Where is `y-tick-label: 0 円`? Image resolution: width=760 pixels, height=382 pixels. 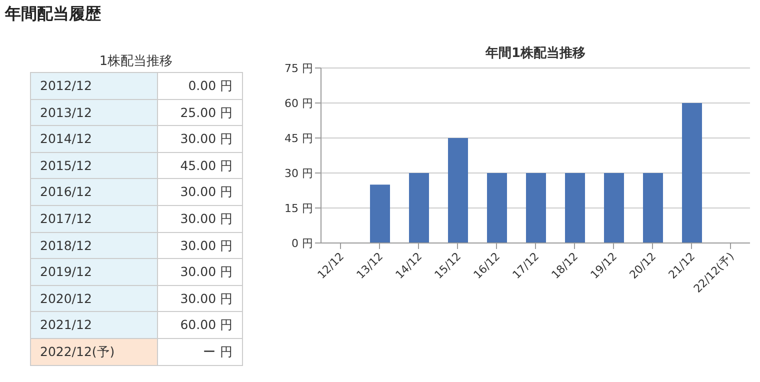 y-tick-label: 0 円 is located at coordinates (302, 243).